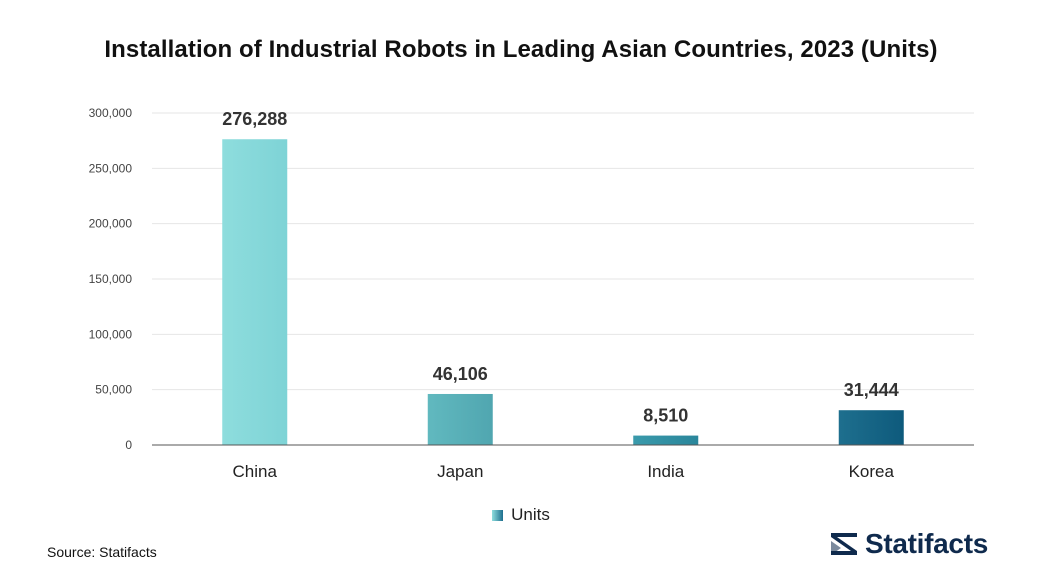  Describe the element at coordinates (871, 390) in the screenshot. I see `data-label-korea: 31,444` at that location.